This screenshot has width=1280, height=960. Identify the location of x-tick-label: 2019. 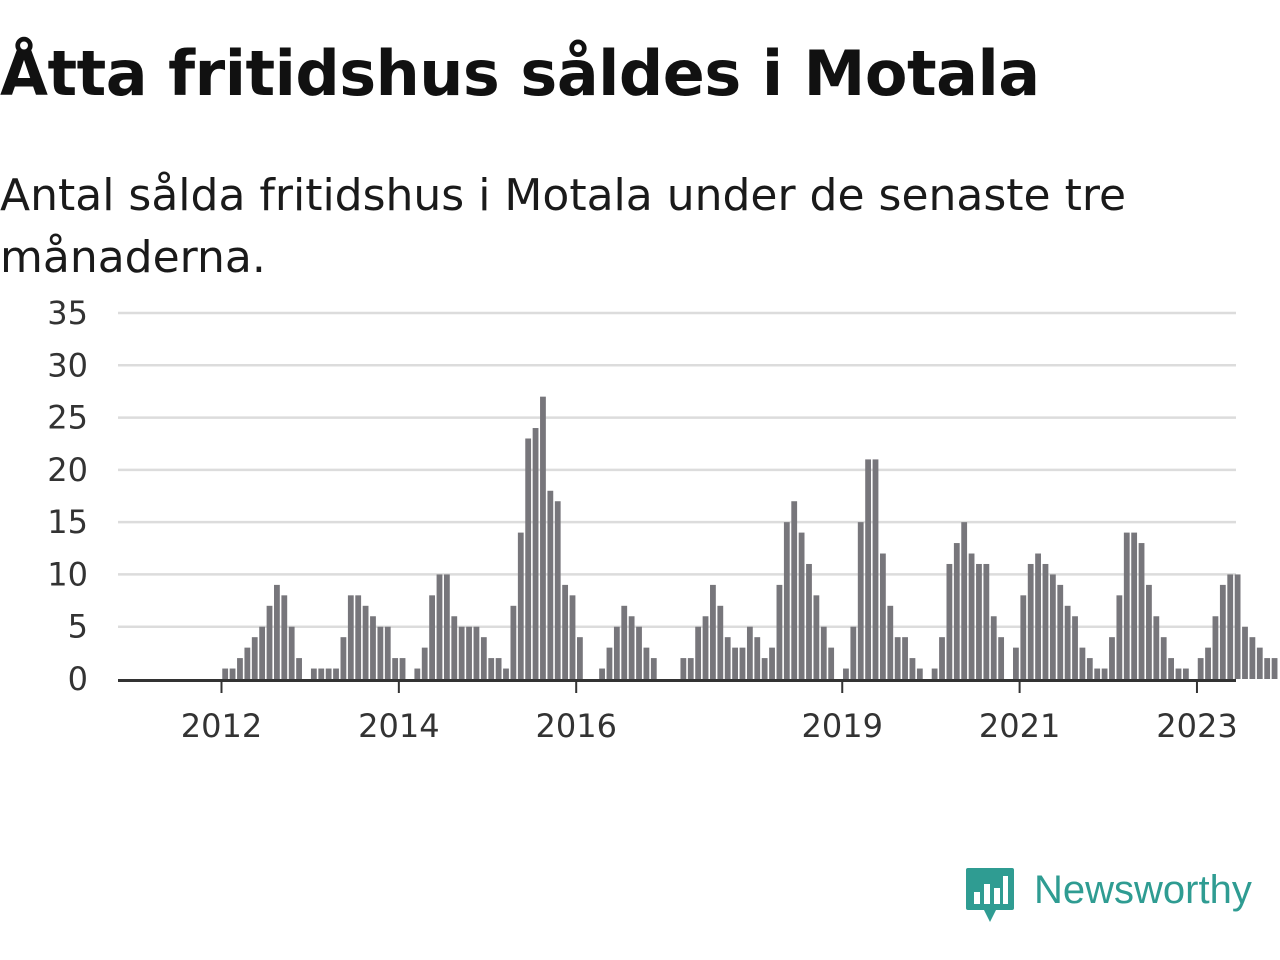
(842, 726).